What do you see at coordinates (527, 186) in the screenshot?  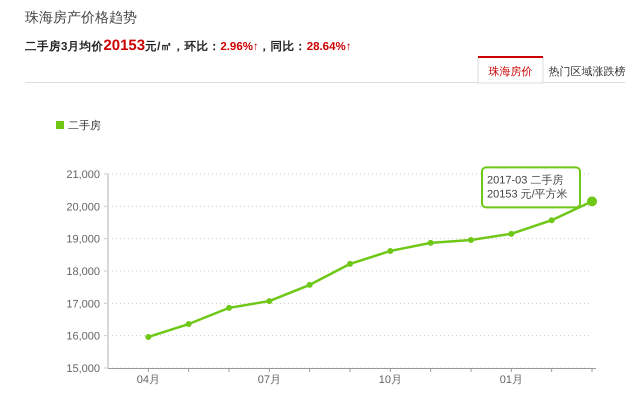 I see `annotation: 2017-03 二手房 20153 元/平方米` at bounding box center [527, 186].